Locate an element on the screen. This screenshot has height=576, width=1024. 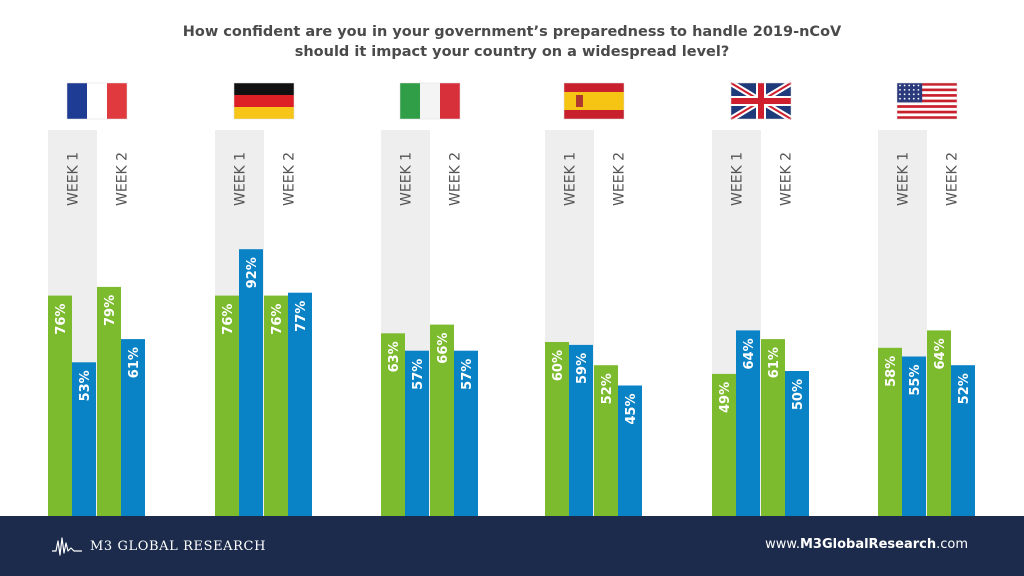
brand-logo: M3 GLOBAL RESEARCH is located at coordinates (159, 546).